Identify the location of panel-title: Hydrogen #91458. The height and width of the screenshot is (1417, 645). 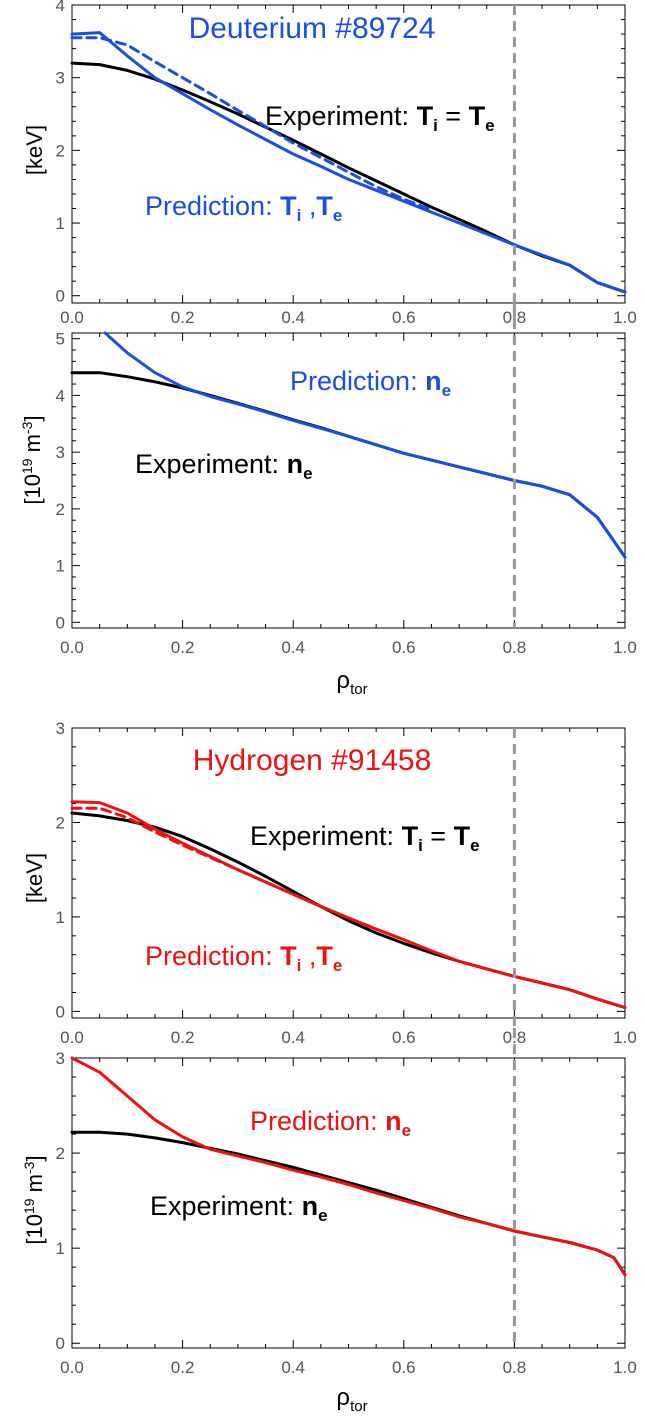
(312, 760).